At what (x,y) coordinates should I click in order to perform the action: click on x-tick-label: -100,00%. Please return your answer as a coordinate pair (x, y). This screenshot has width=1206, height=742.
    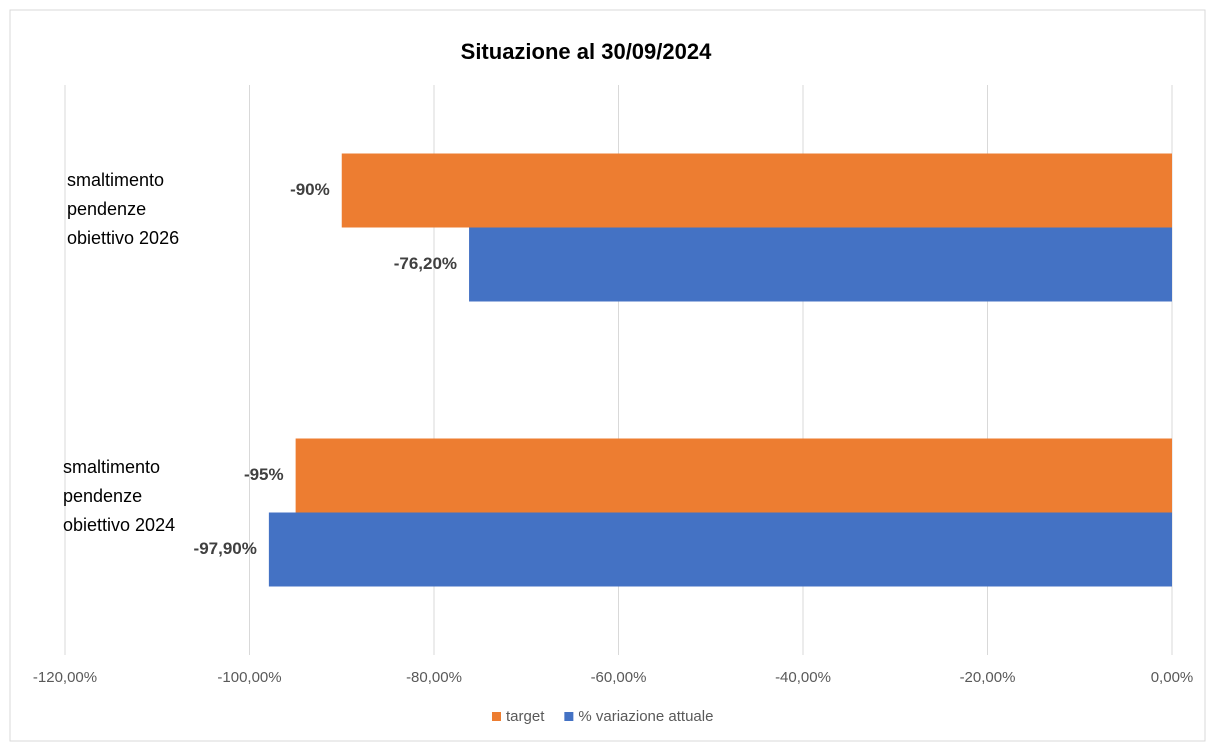
    Looking at the image, I should click on (249, 677).